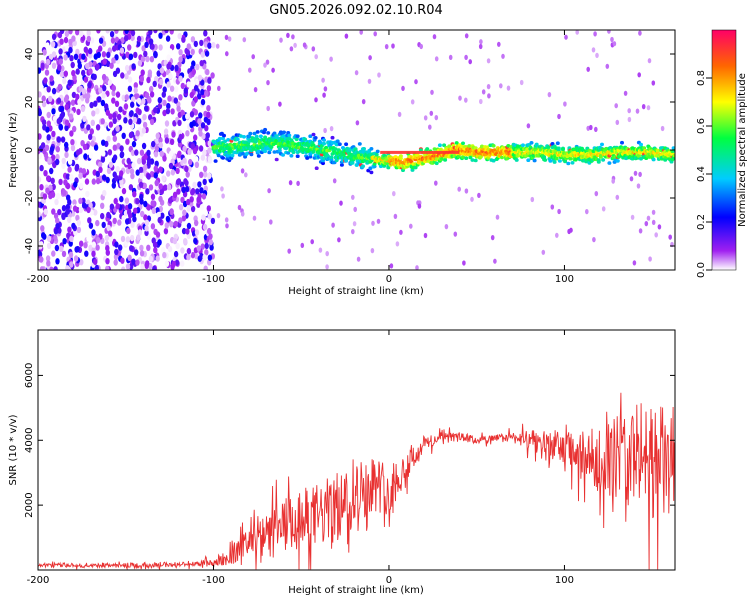  Describe the element at coordinates (29, 102) in the screenshot. I see `top-y-tick-label: 20` at that location.